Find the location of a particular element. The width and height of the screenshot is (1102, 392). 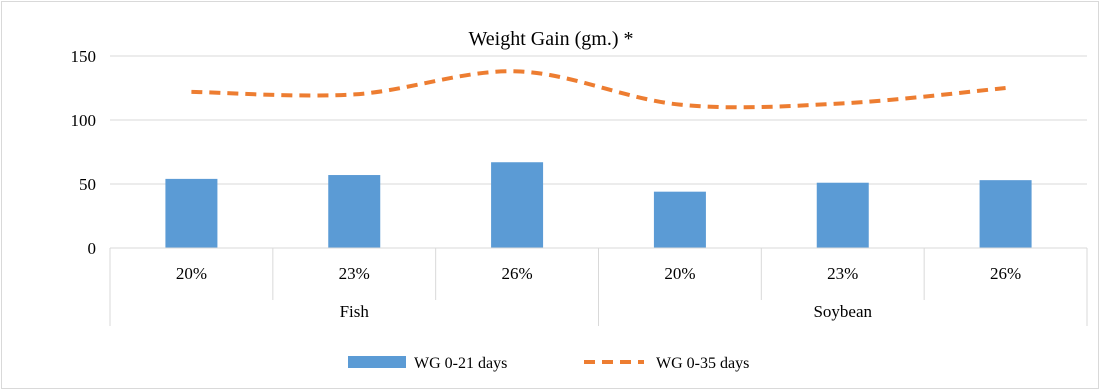

y-tick-label: 100 is located at coordinates (84, 120).